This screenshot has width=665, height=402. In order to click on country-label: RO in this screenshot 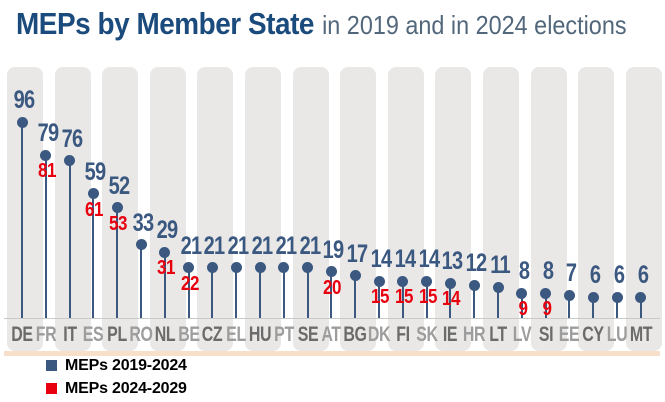, I will do `click(141, 334)`.